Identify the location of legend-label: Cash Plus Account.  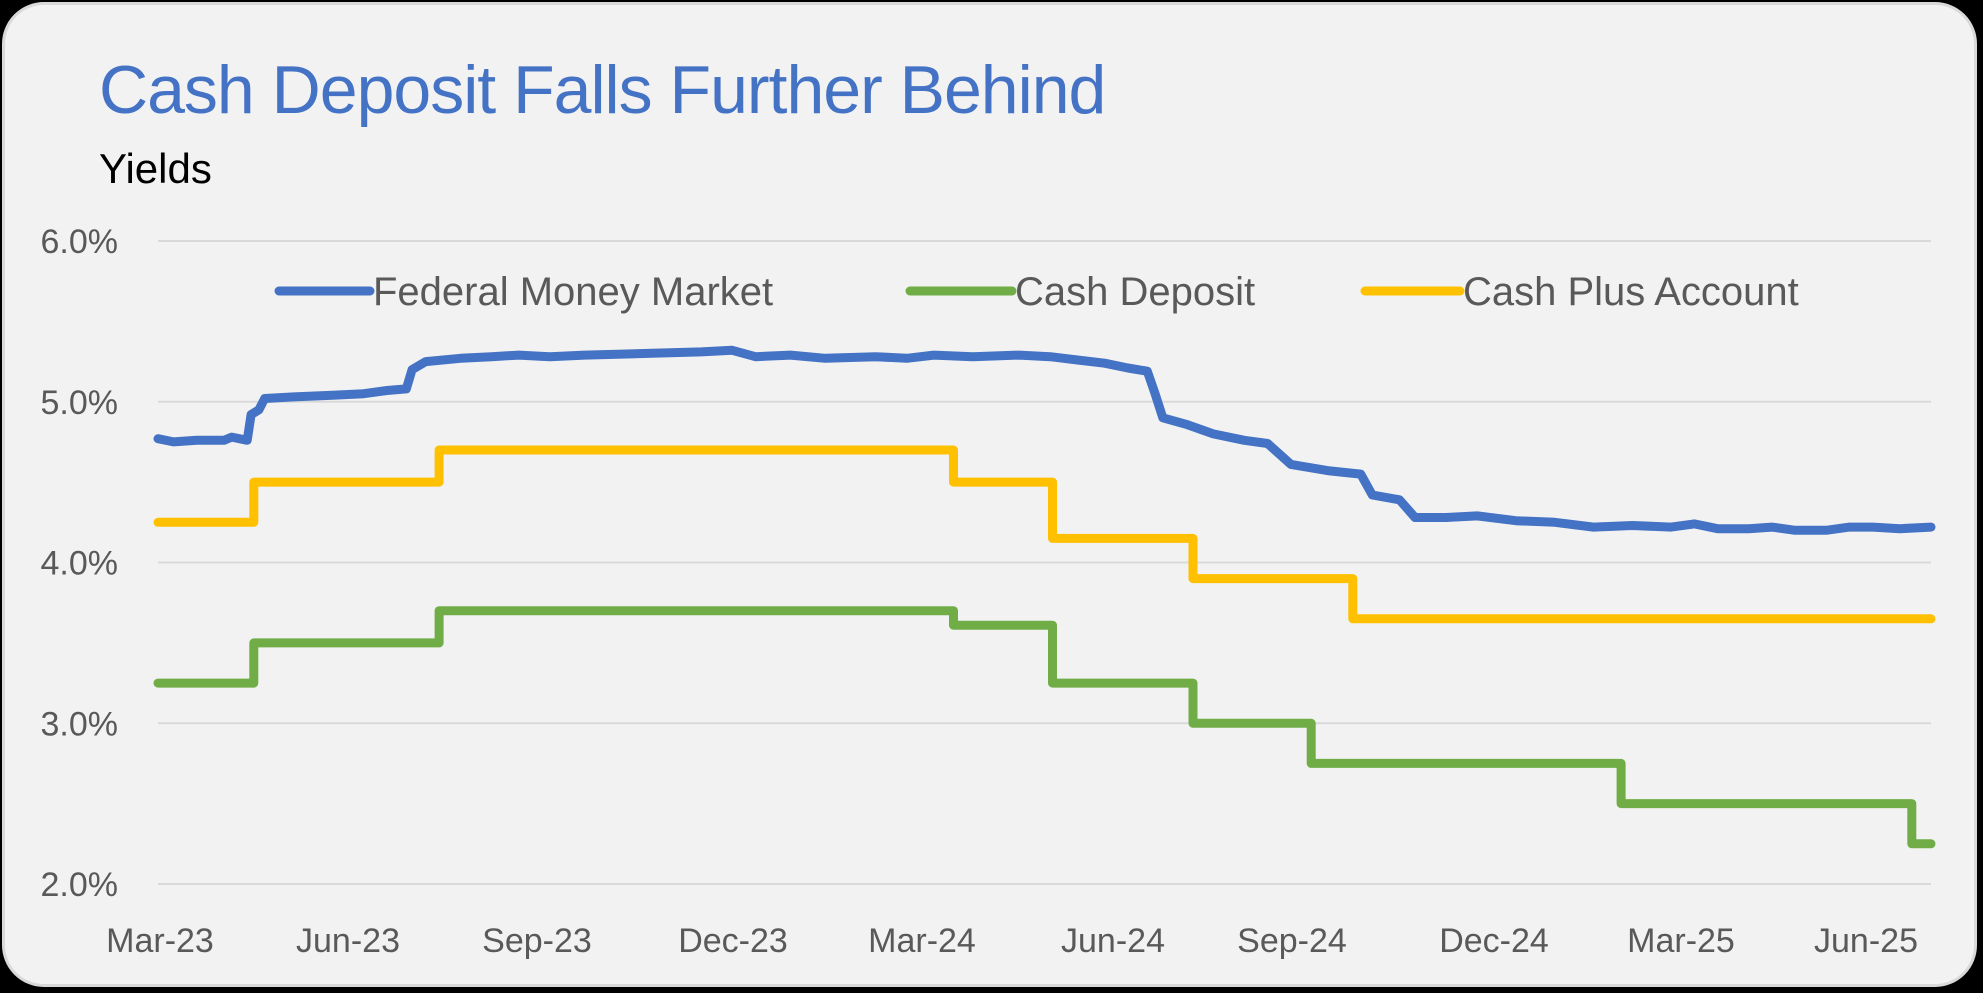
(1631, 292).